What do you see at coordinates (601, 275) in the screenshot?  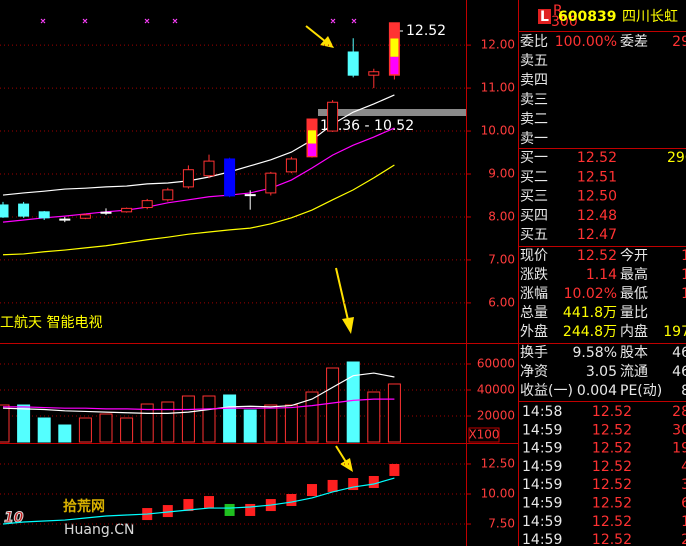 I see `value: 1.14` at bounding box center [601, 275].